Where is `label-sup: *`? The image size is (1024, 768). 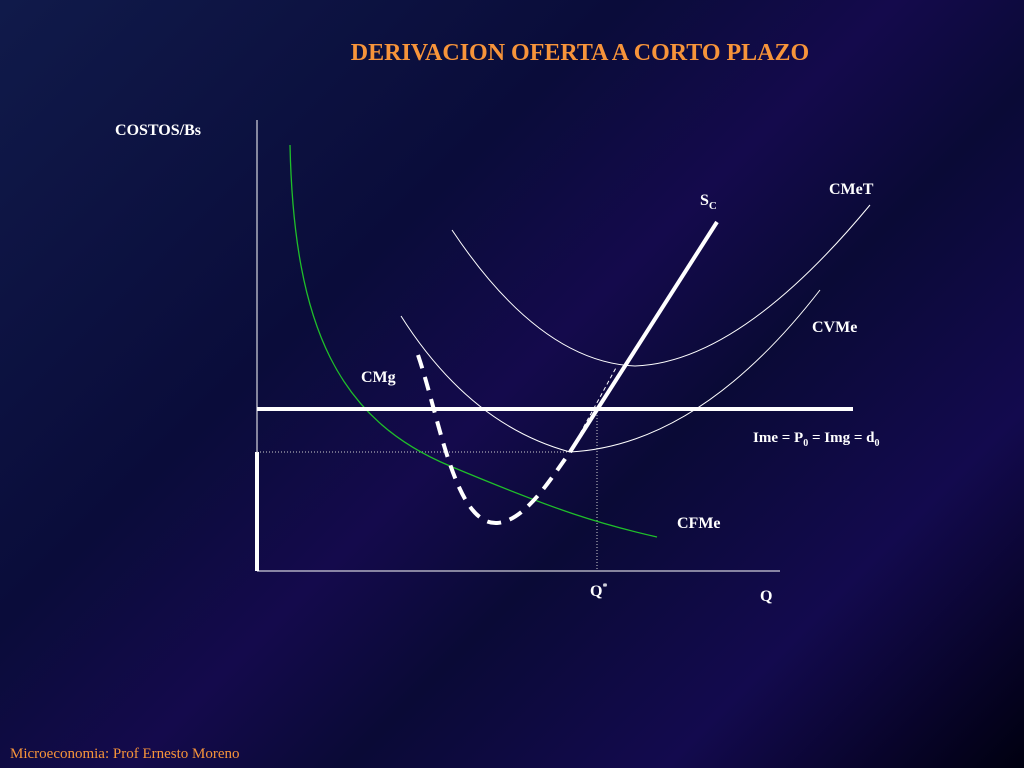 label-sup: * is located at coordinates (604, 587).